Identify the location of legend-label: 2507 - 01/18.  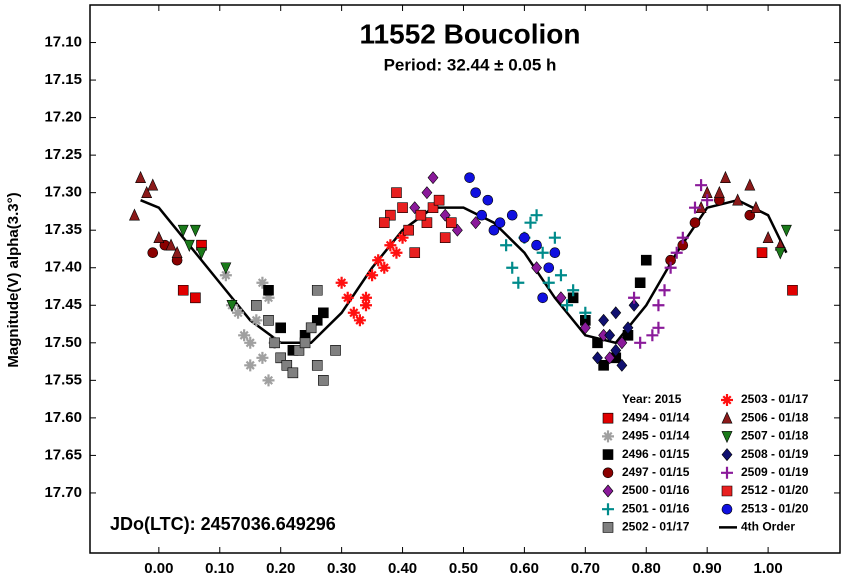
(775, 436).